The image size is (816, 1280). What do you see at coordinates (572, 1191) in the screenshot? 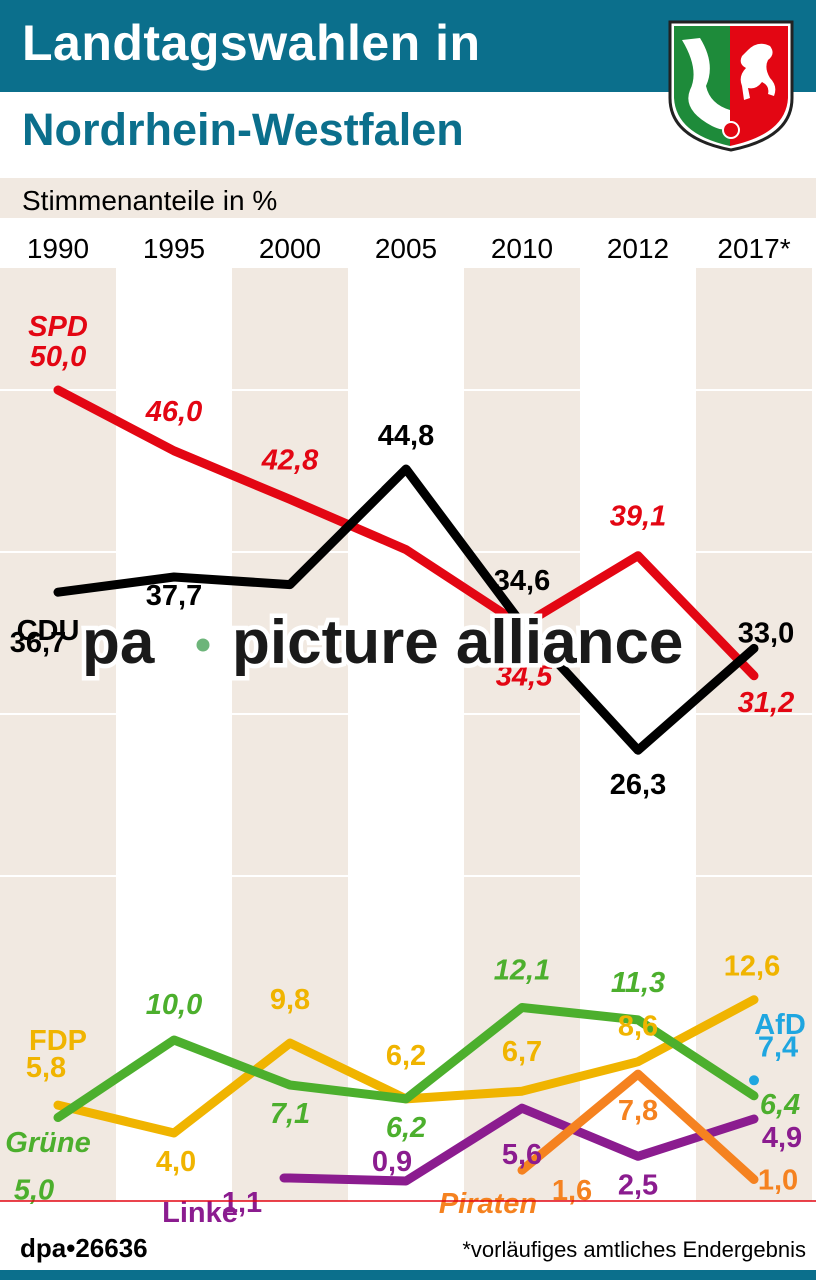
I see `data-label-piraten: 1,6` at bounding box center [572, 1191].